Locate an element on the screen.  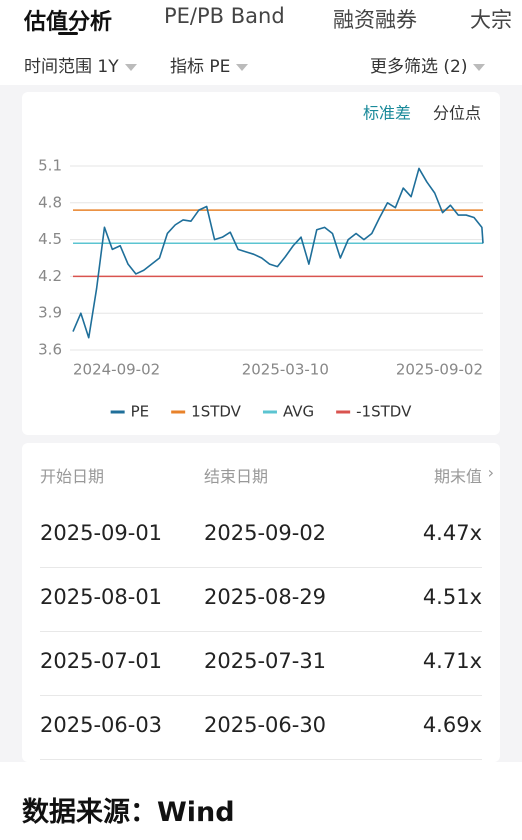
tab: 融资融券 is located at coordinates (375, 20).